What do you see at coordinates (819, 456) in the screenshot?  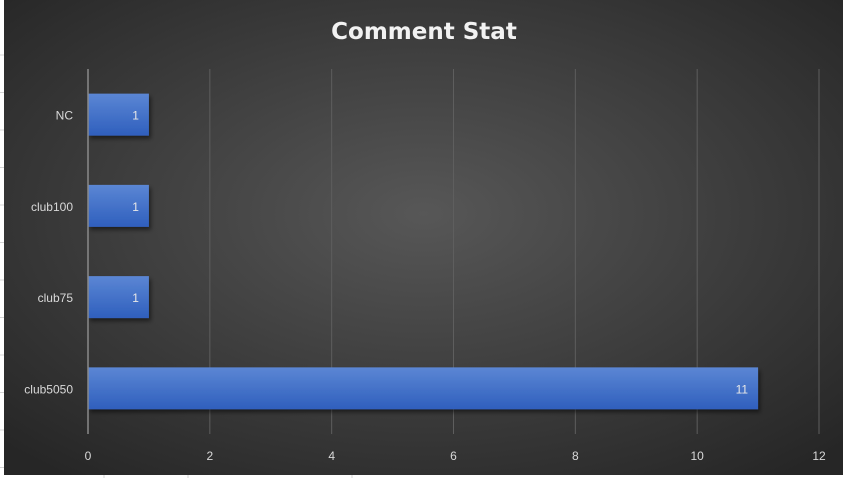 I see `x-tick-label: 12` at bounding box center [819, 456].